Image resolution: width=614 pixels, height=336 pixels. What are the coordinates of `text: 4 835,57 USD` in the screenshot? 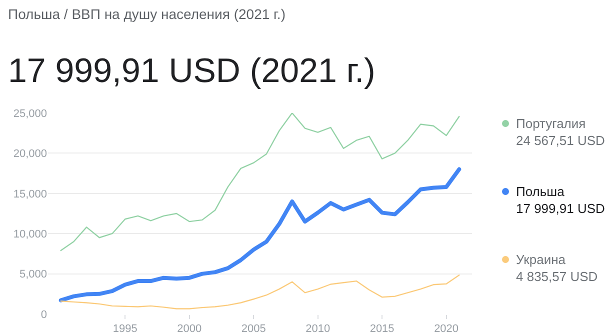 It's located at (557, 276).